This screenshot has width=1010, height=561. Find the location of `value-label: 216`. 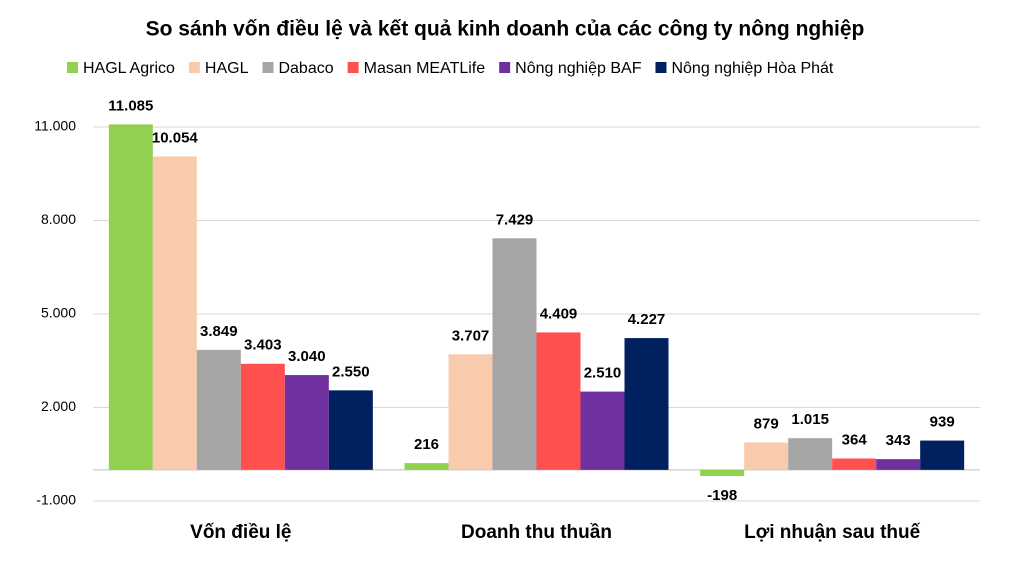

value-label: 216 is located at coordinates (426, 444).